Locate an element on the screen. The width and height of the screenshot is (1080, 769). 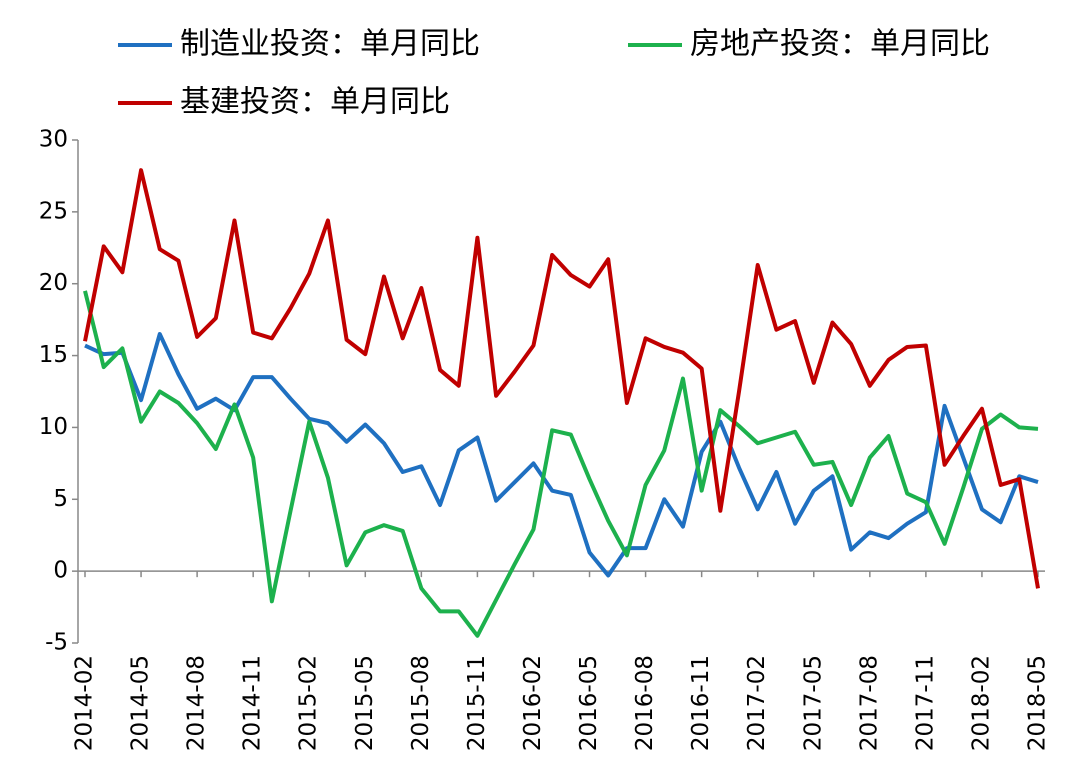
x-tick-label: 2016-02 is located at coordinates (533, 703).